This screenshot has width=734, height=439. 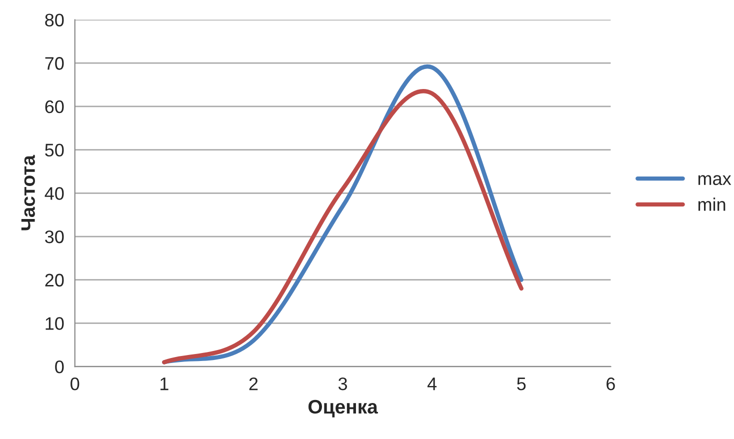 I want to click on x-tick-label: 1, so click(x=164, y=384).